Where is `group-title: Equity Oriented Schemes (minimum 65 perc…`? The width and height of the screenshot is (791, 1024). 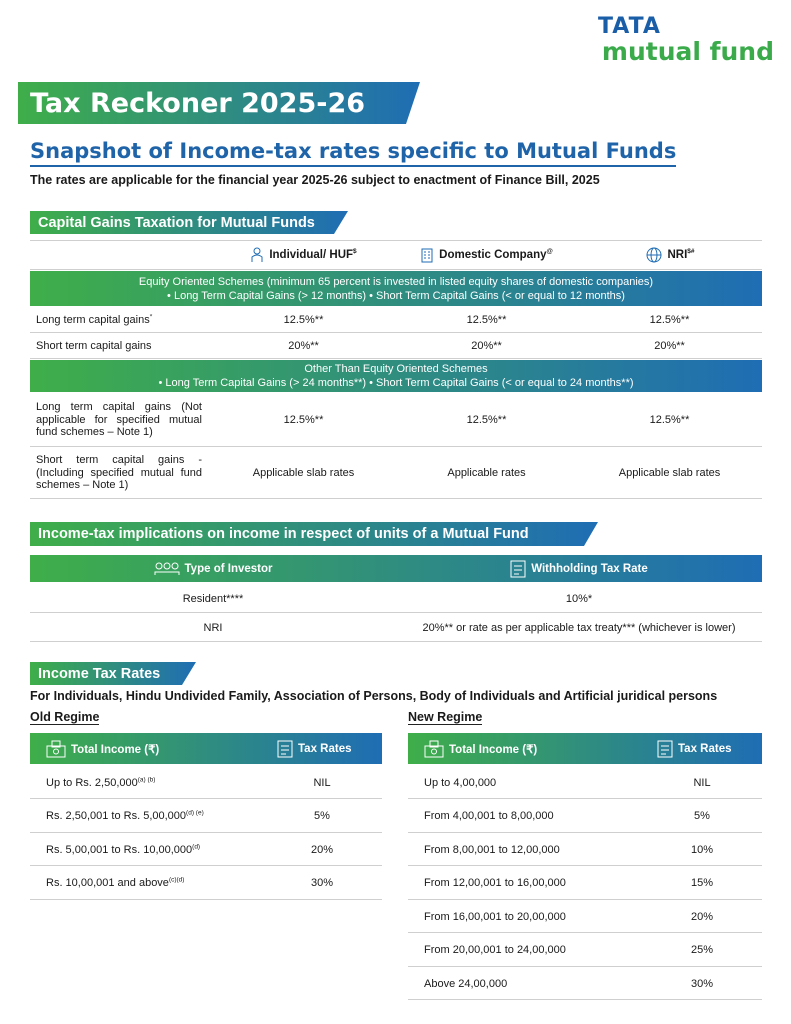
group-title: Equity Oriented Schemes (minimum 65 perc… is located at coordinates (396, 281).